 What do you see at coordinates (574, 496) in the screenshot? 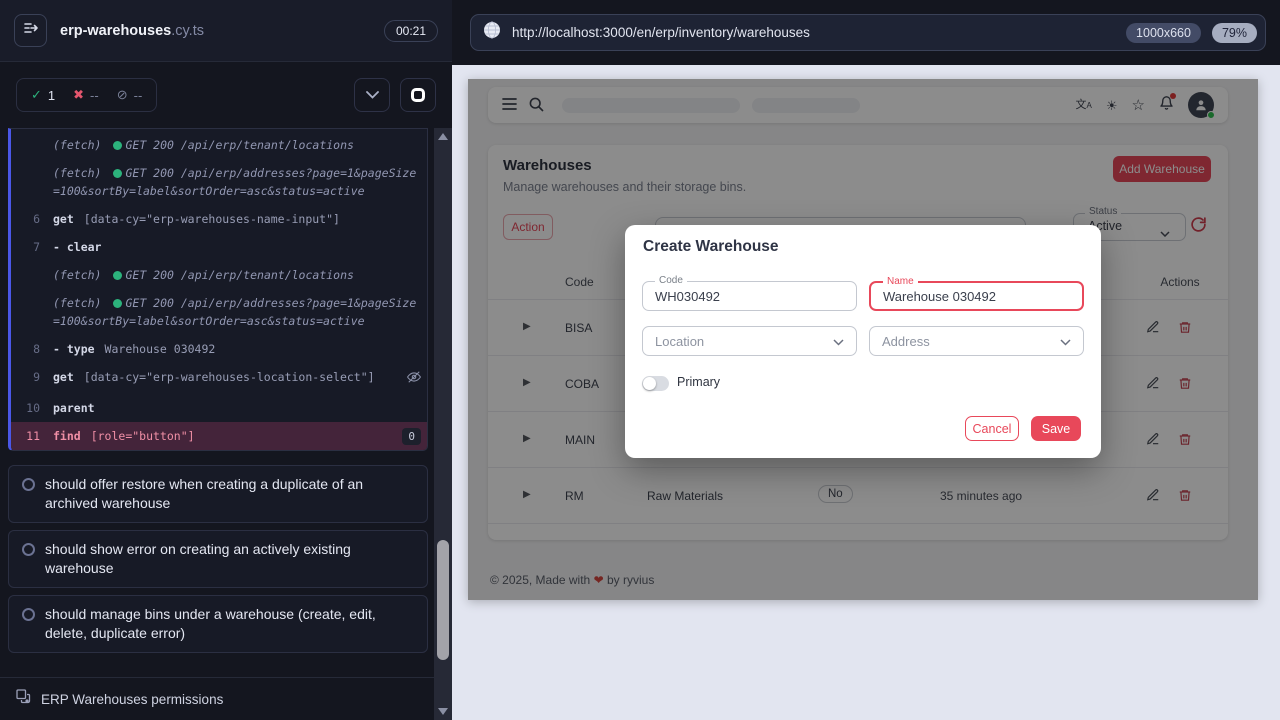
I see `cell-code: RM` at bounding box center [574, 496].